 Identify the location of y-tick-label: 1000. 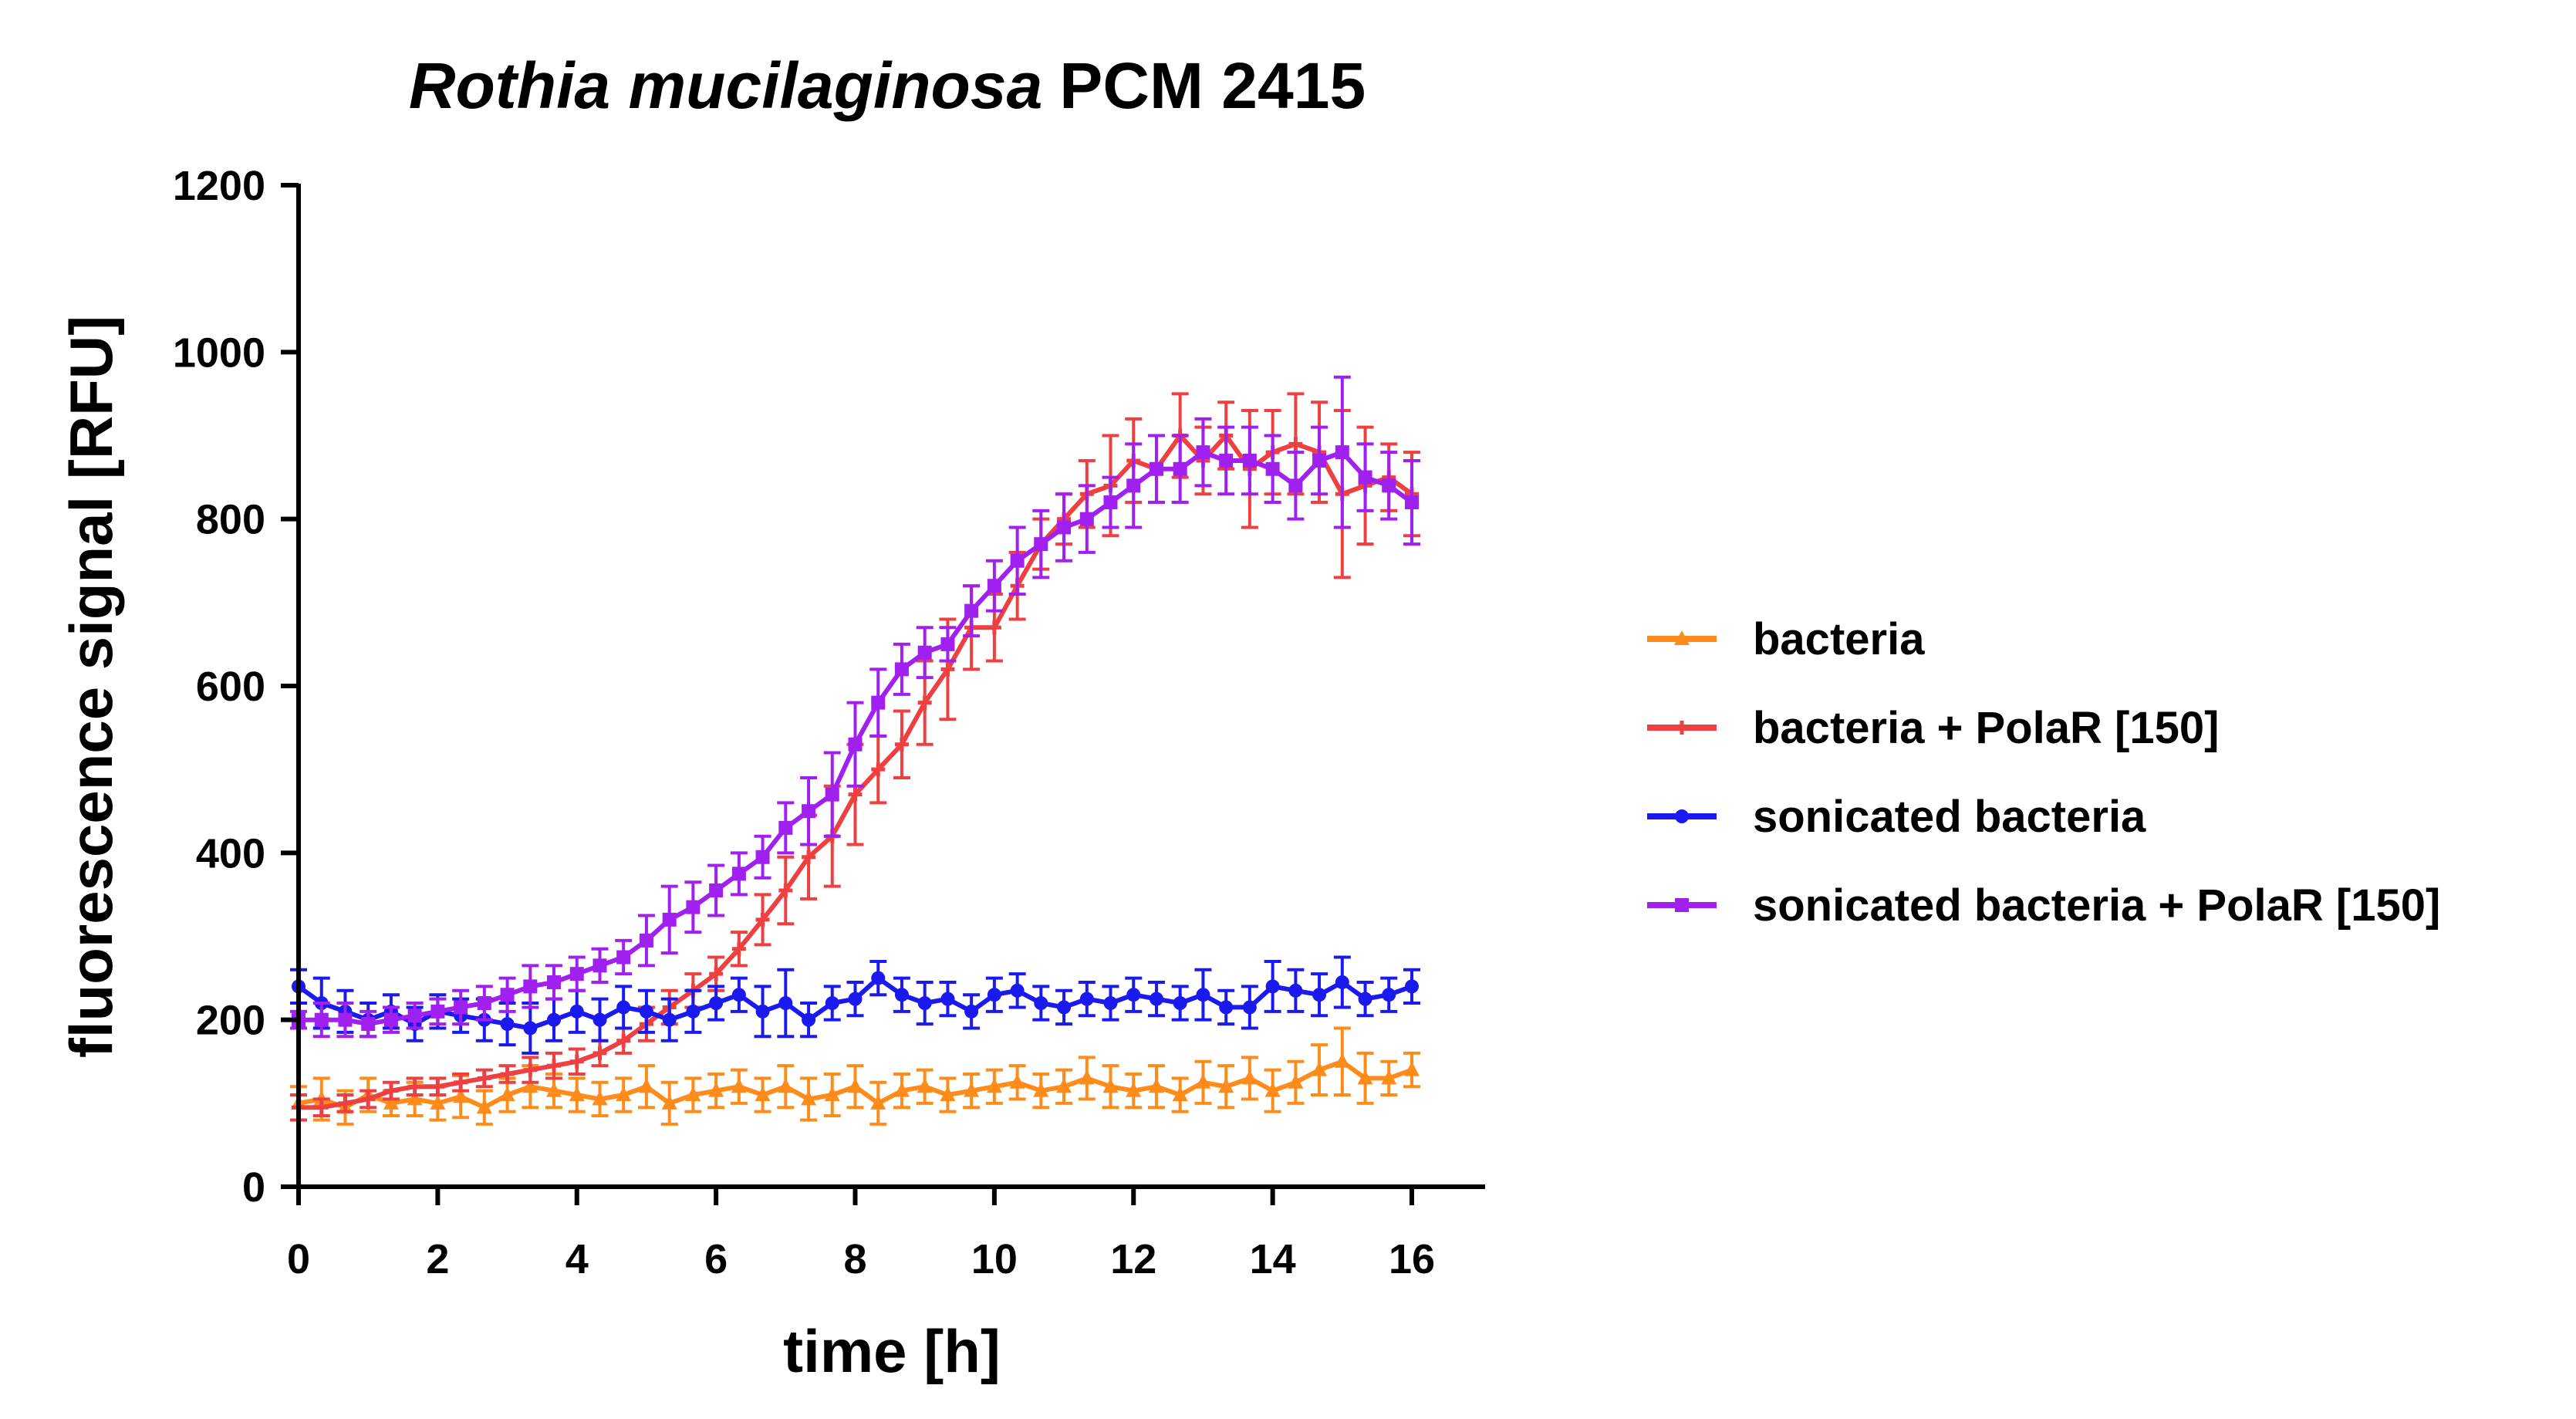
(219, 352).